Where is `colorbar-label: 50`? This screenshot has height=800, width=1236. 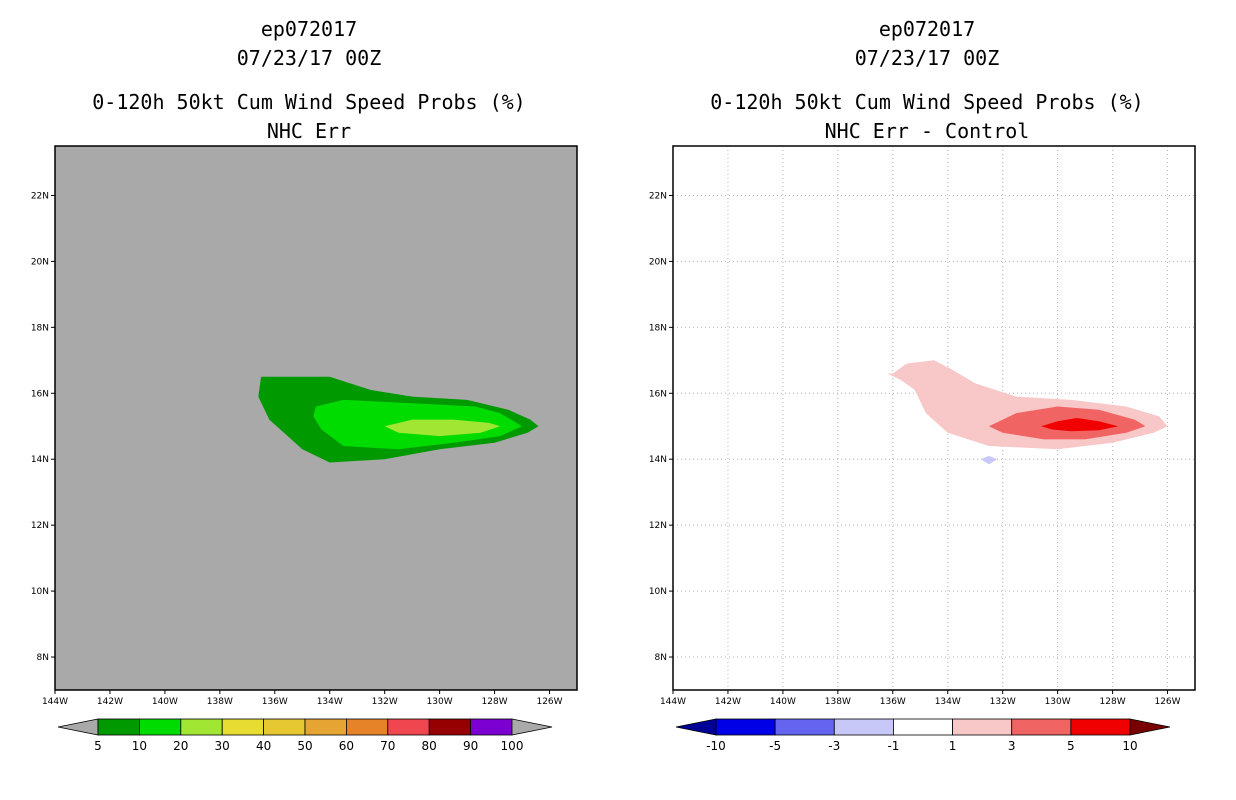 colorbar-label: 50 is located at coordinates (304, 746).